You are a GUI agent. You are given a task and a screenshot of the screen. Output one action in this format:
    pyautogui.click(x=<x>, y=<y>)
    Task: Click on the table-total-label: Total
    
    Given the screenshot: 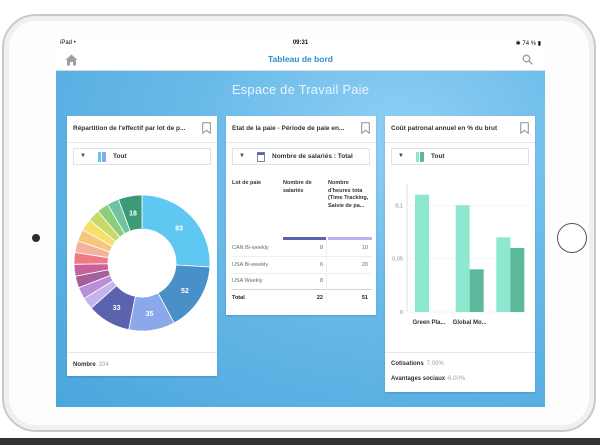 What is the action you would take?
    pyautogui.click(x=238, y=298)
    